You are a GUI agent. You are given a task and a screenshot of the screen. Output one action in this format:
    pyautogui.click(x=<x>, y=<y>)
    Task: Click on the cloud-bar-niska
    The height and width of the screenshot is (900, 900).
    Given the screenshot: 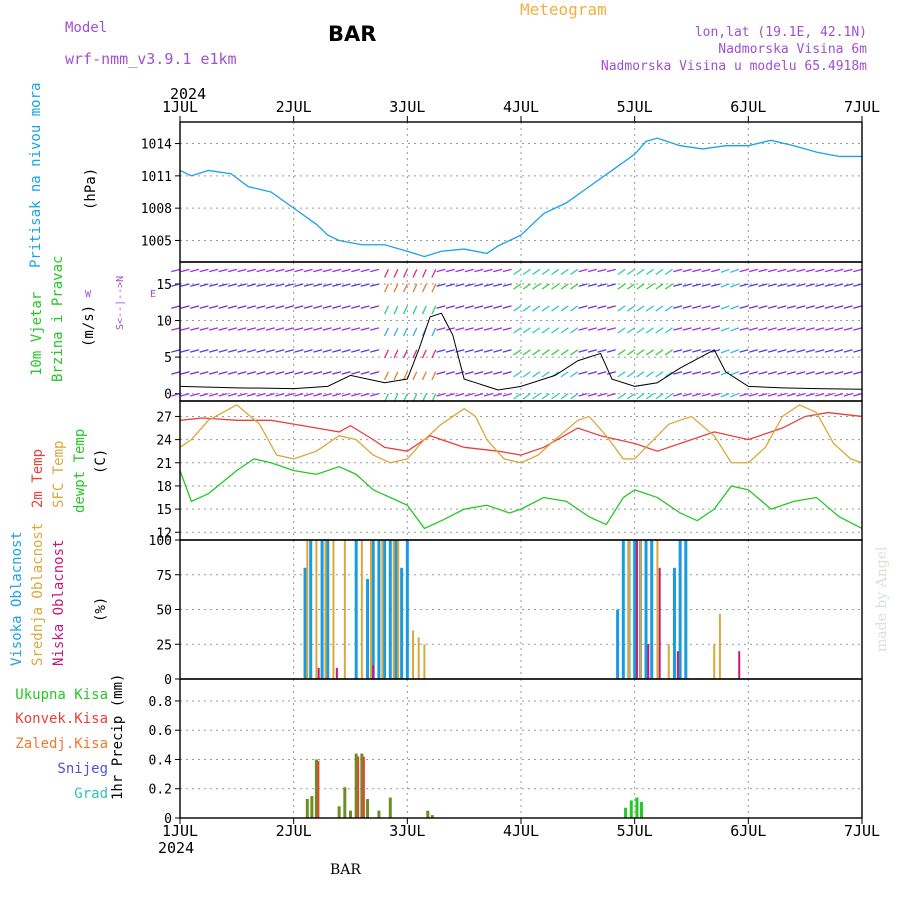 What is the action you would take?
    pyautogui.click(x=318, y=673)
    